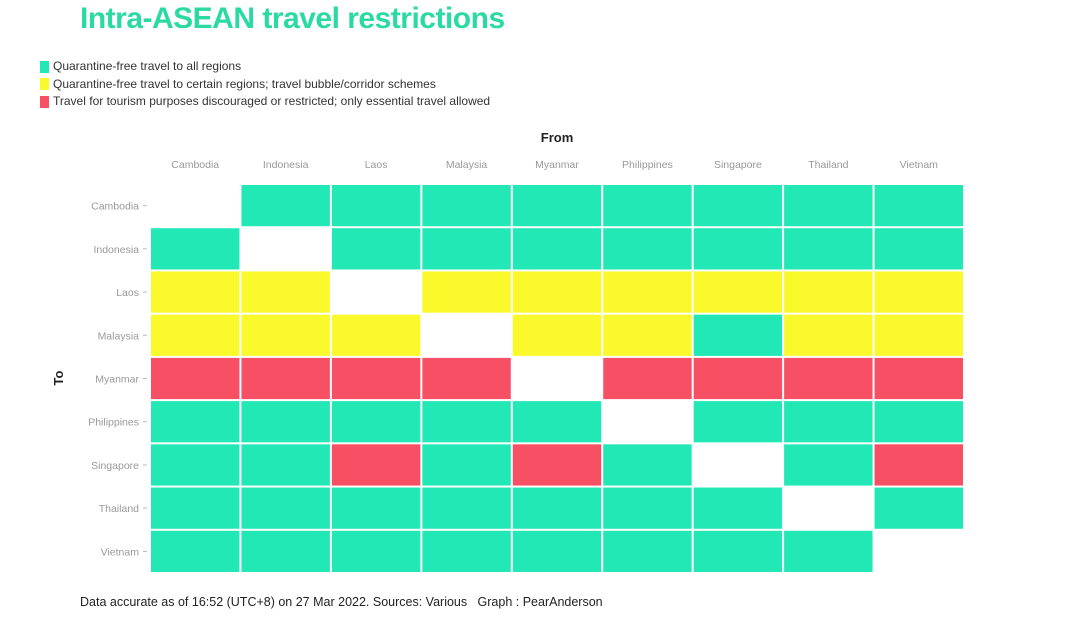 Image resolution: width=1080 pixels, height=625 pixels. I want to click on y-tick-label: Cambodia, so click(115, 207).